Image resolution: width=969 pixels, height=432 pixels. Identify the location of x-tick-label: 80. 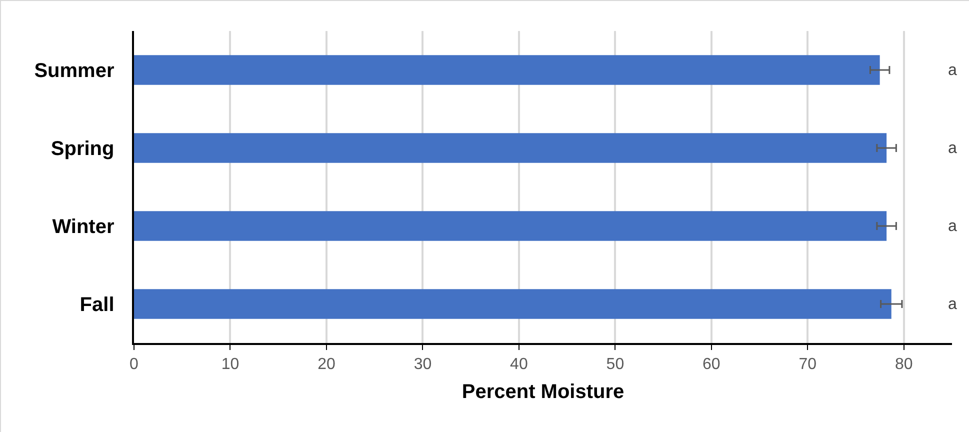
(903, 364).